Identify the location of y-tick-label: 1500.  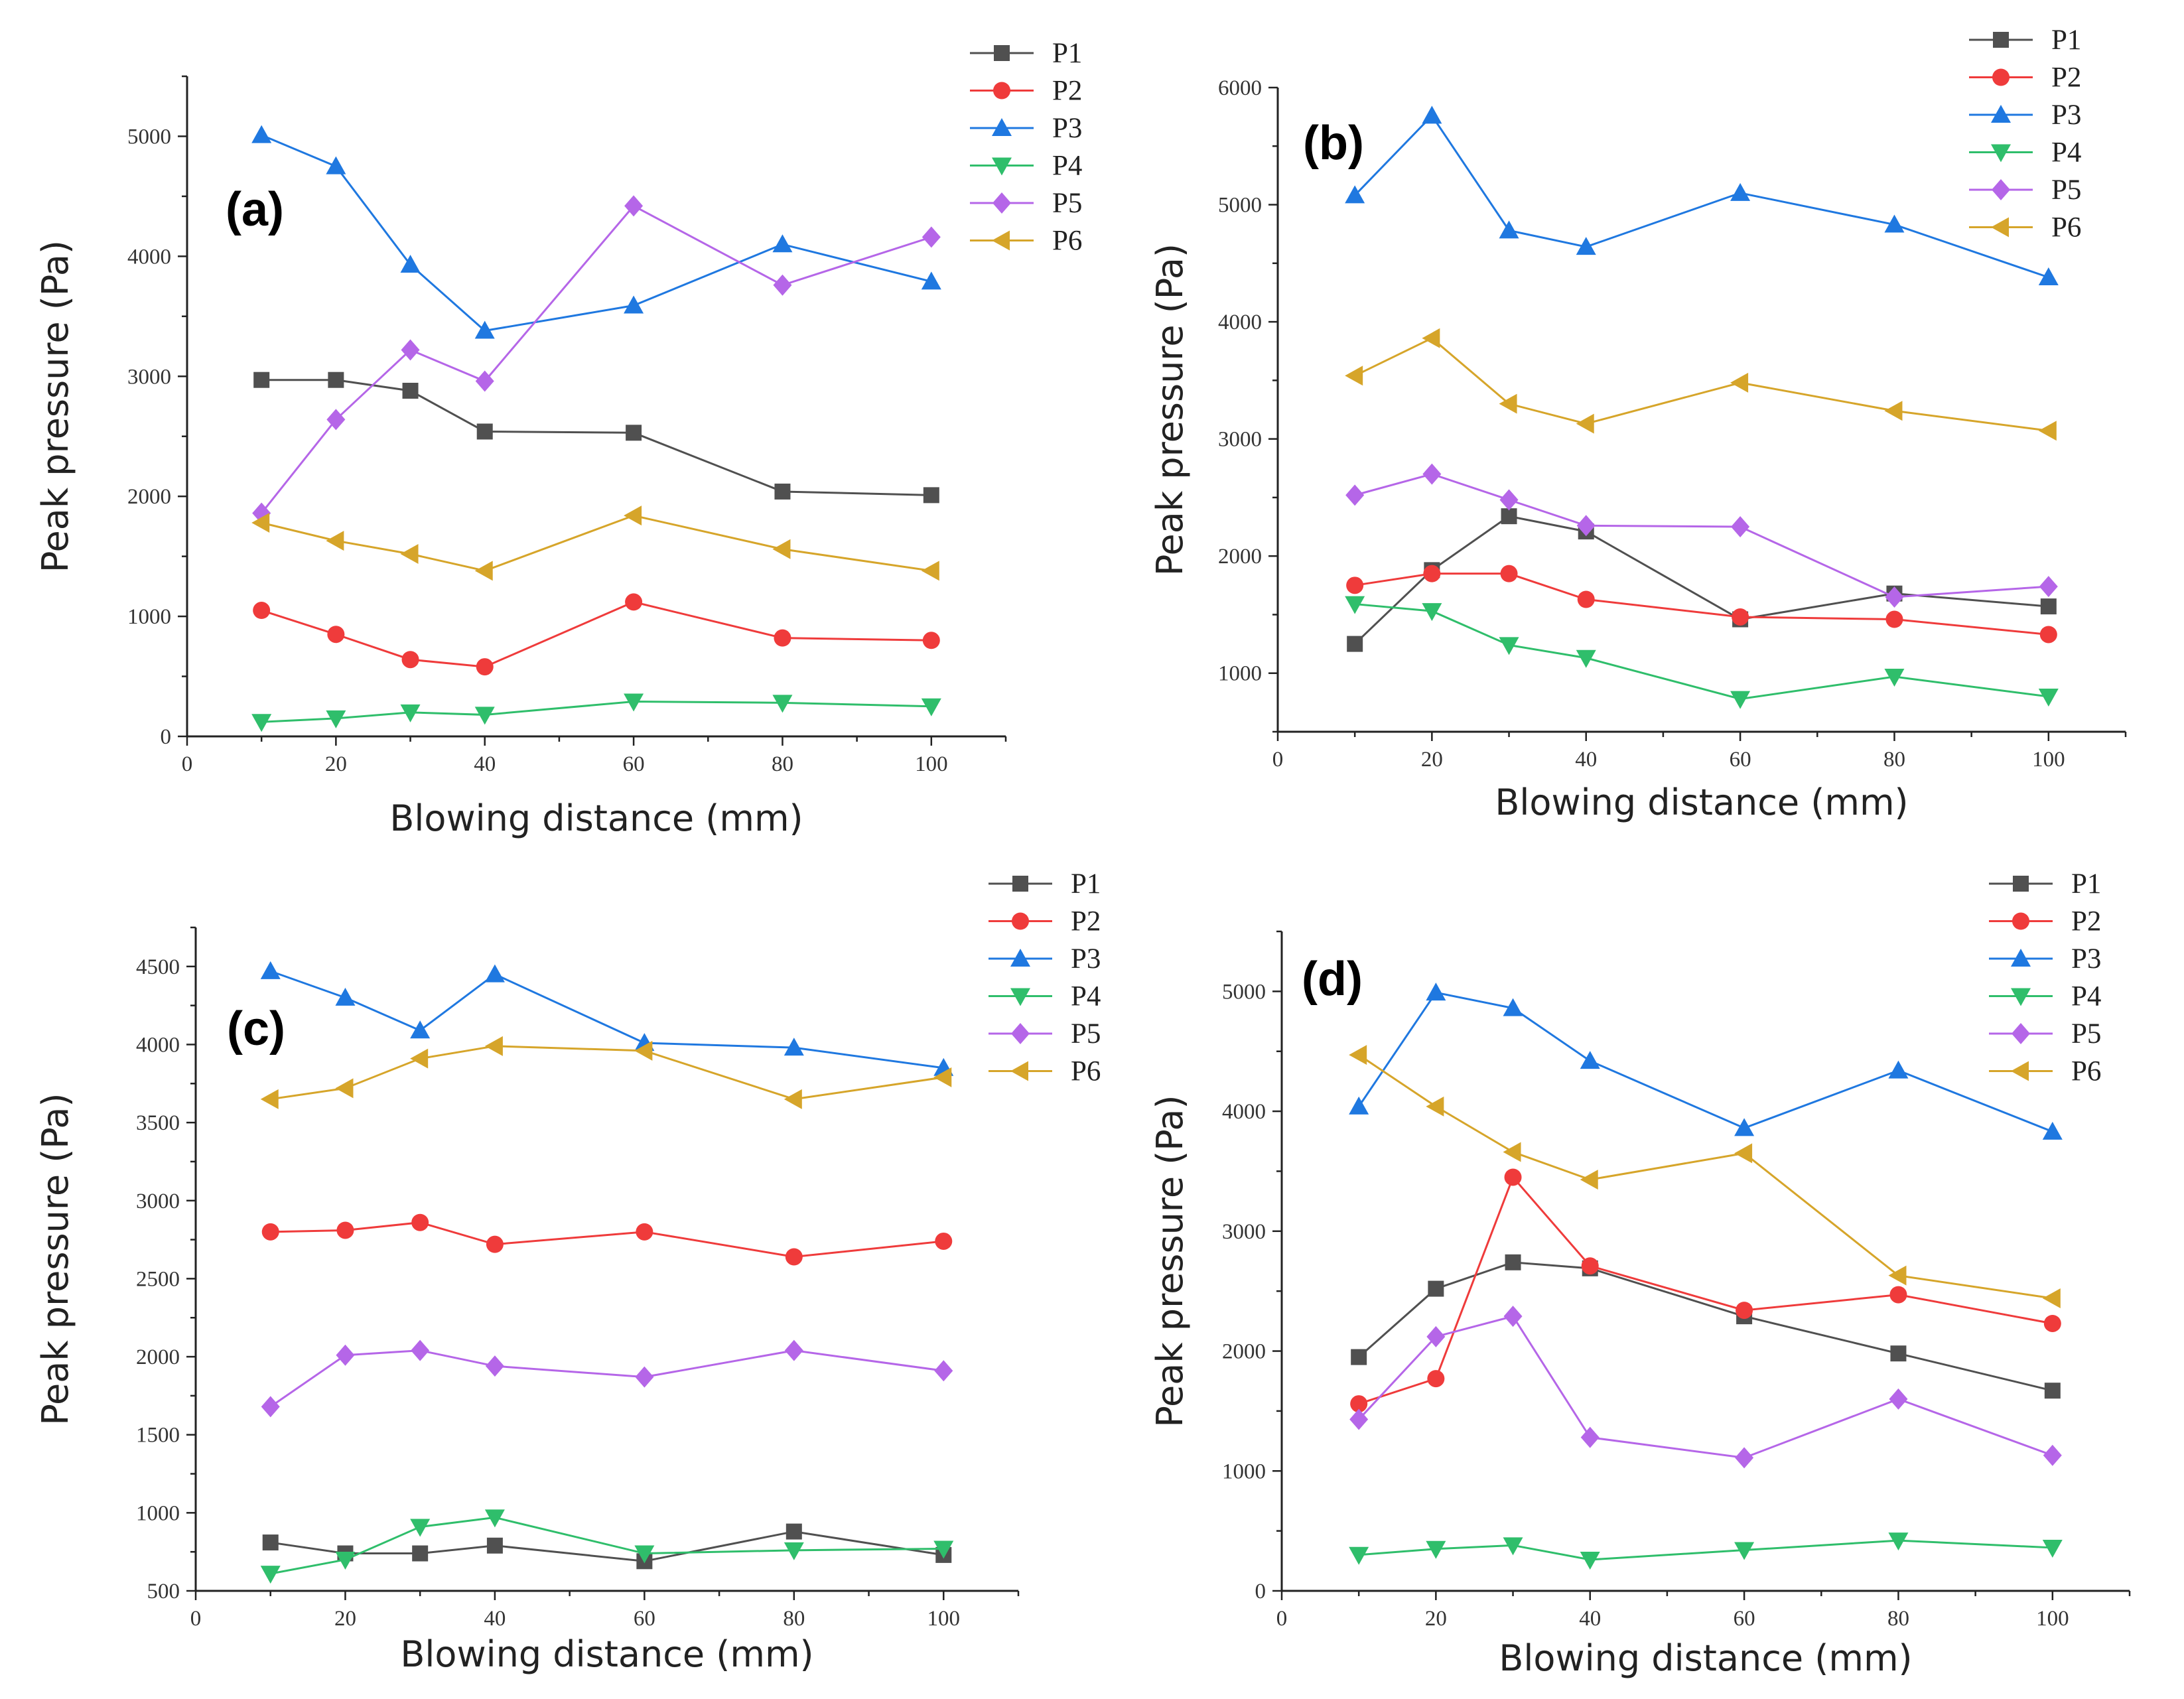
(158, 1436).